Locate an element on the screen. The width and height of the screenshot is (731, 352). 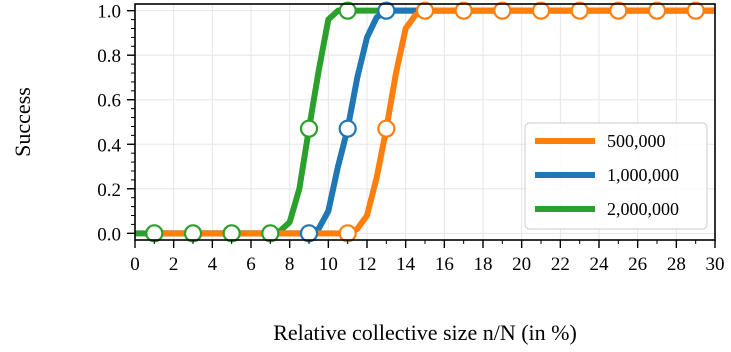
x-tick-label-12: 24 is located at coordinates (600, 264).